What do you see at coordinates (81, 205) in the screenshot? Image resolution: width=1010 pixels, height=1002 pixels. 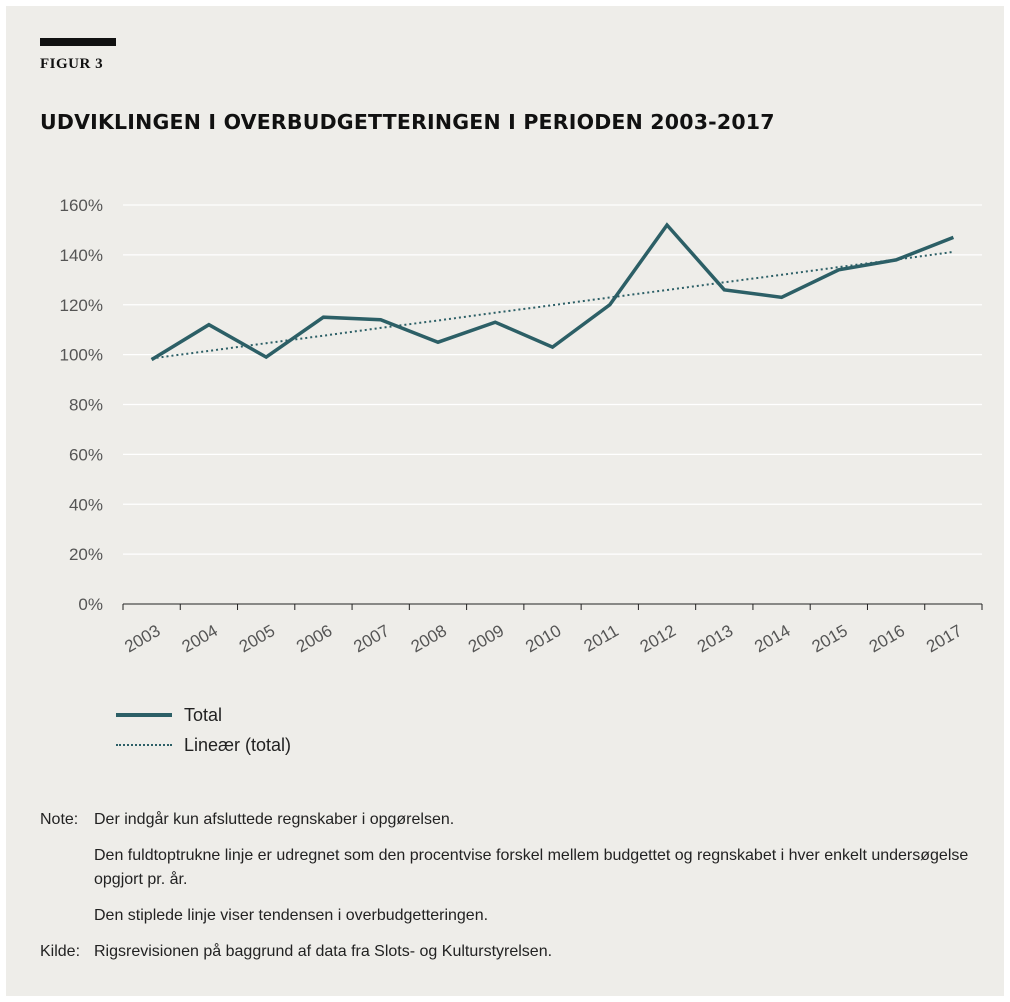 I see `y-tick-label: 160%` at bounding box center [81, 205].